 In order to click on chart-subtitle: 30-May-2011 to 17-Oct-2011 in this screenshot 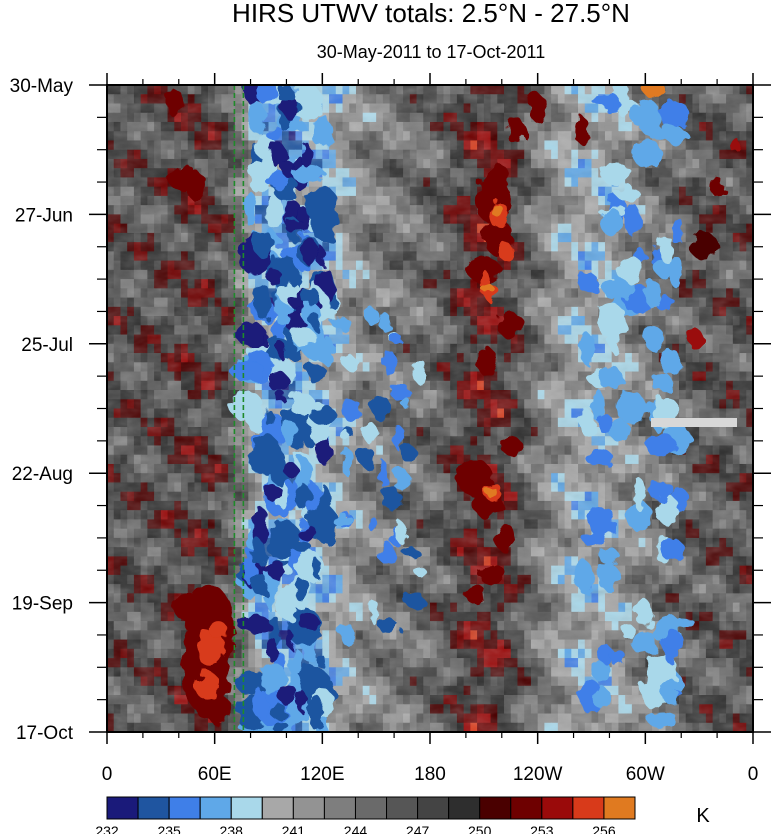, I will do `click(431, 52)`.